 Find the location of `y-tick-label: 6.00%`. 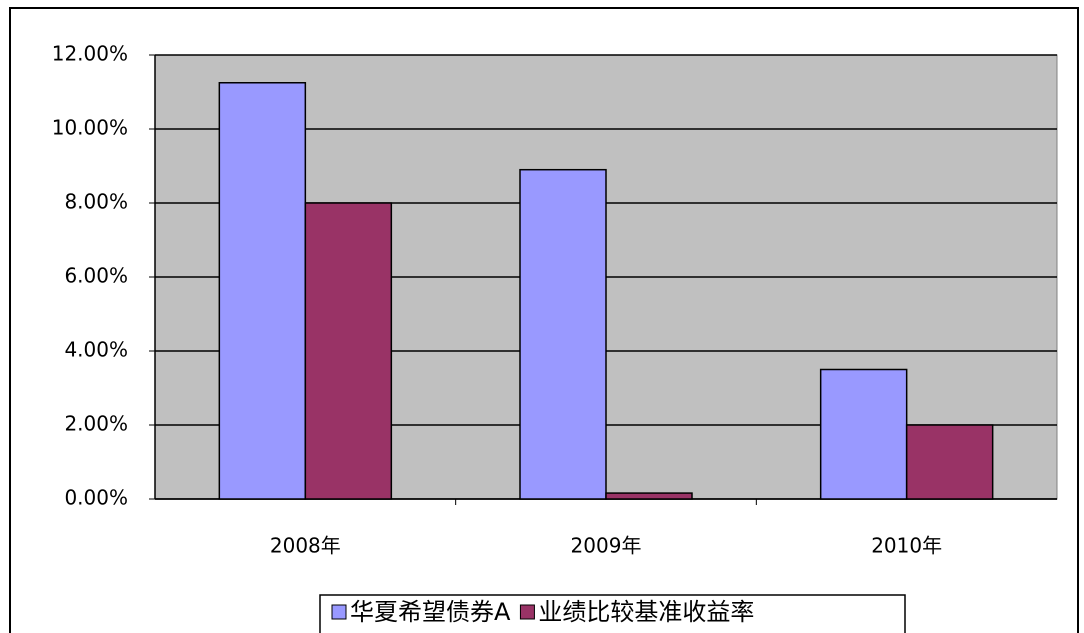

y-tick-label: 6.00% is located at coordinates (96, 276).